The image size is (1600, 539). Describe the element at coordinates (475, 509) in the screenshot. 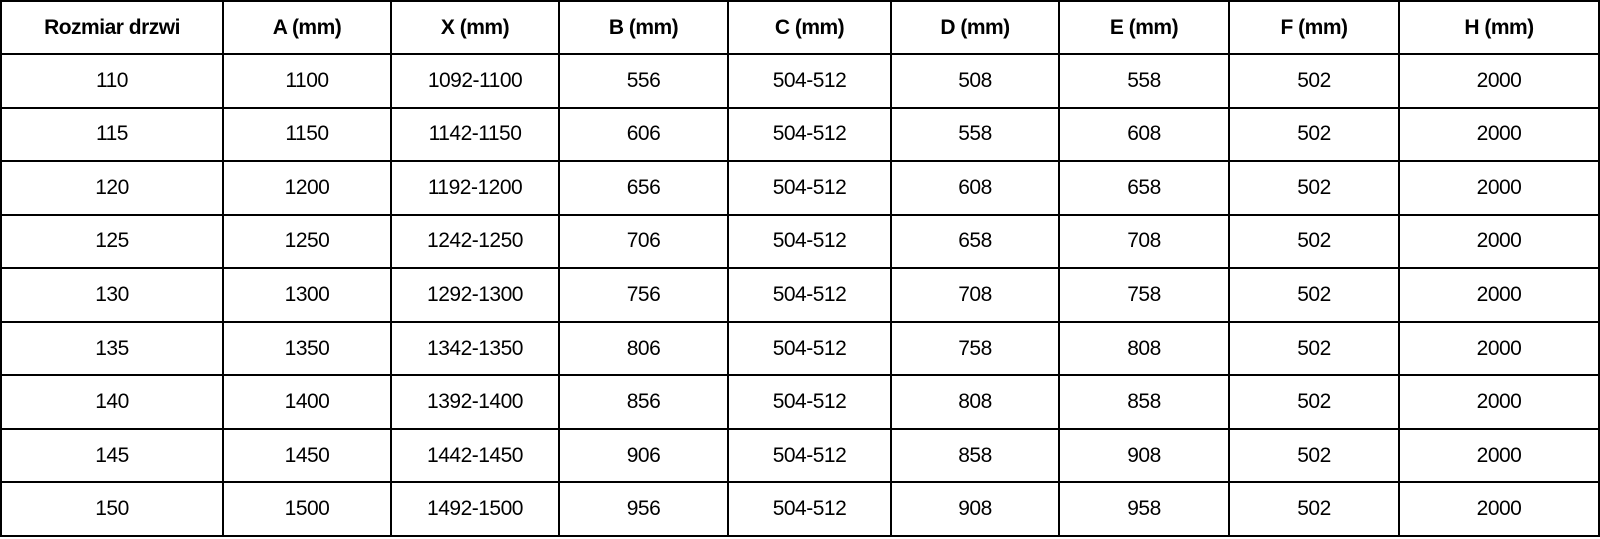

I see `cell: 1492-1500` at that location.